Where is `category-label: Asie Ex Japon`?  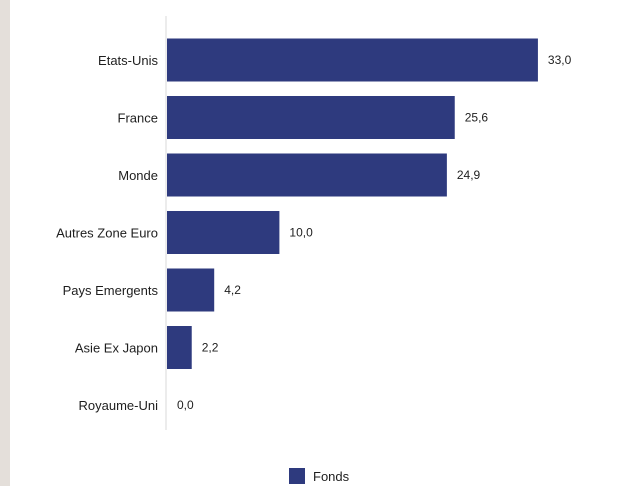 category-label: Asie Ex Japon is located at coordinates (116, 348).